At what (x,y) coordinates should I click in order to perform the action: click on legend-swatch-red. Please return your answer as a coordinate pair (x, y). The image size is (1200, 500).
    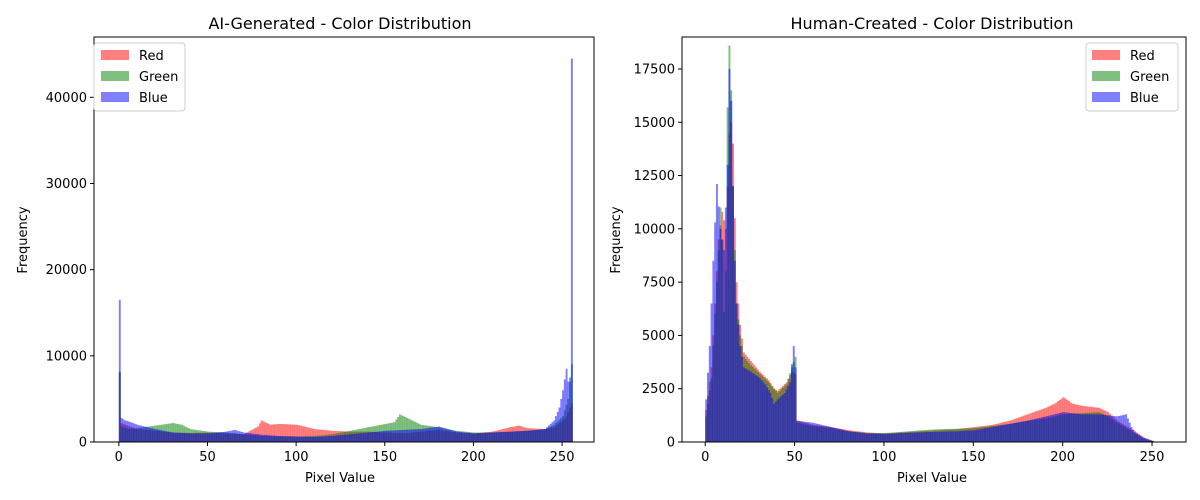
    Looking at the image, I should click on (1106, 55).